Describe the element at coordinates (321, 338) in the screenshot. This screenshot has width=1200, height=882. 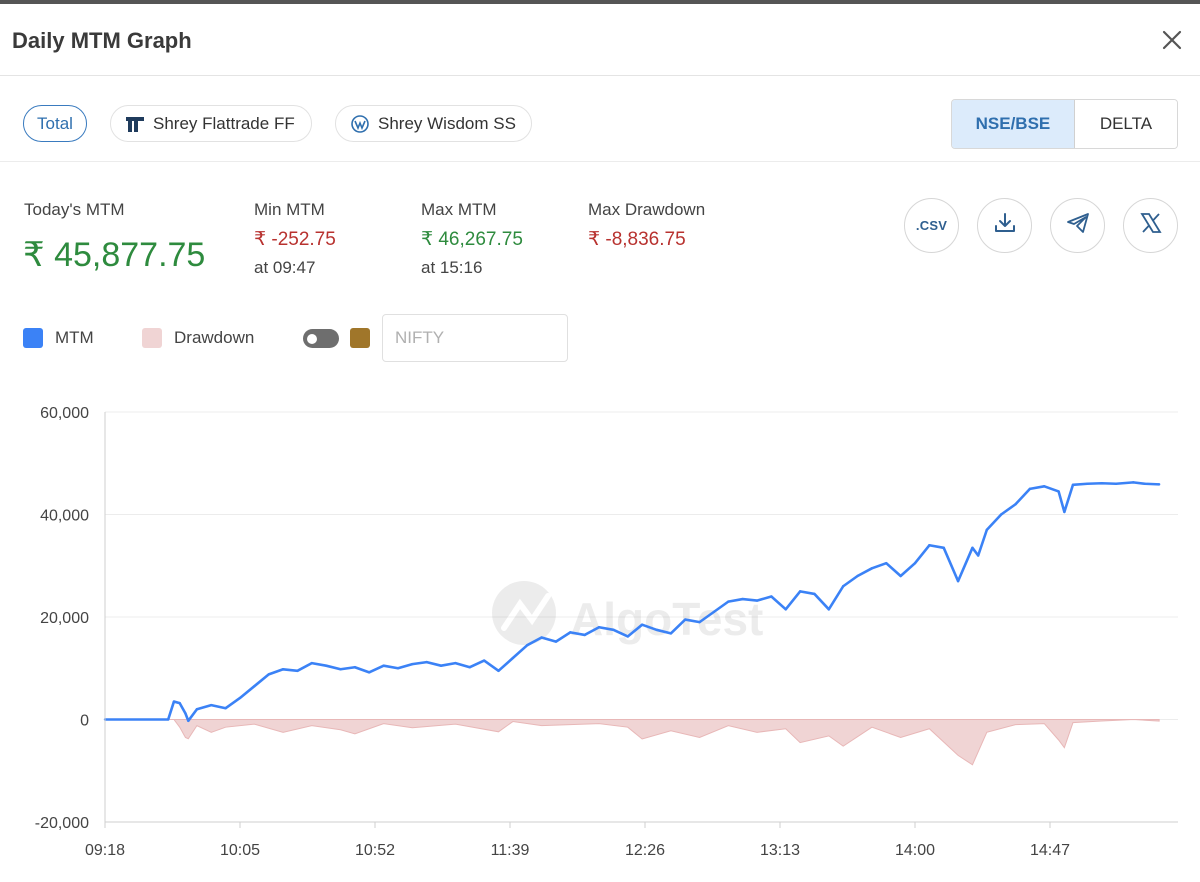
I see `nifty-toggle` at that location.